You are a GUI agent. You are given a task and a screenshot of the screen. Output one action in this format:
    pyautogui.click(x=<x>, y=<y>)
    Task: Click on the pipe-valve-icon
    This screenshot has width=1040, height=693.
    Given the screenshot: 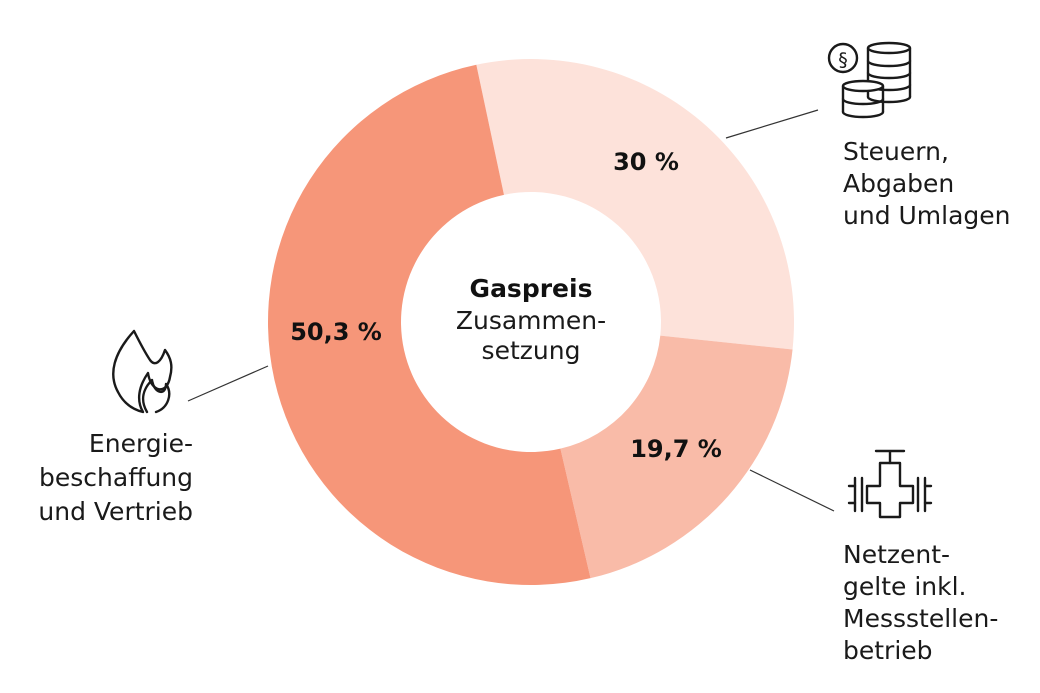 What is the action you would take?
    pyautogui.click(x=890, y=484)
    